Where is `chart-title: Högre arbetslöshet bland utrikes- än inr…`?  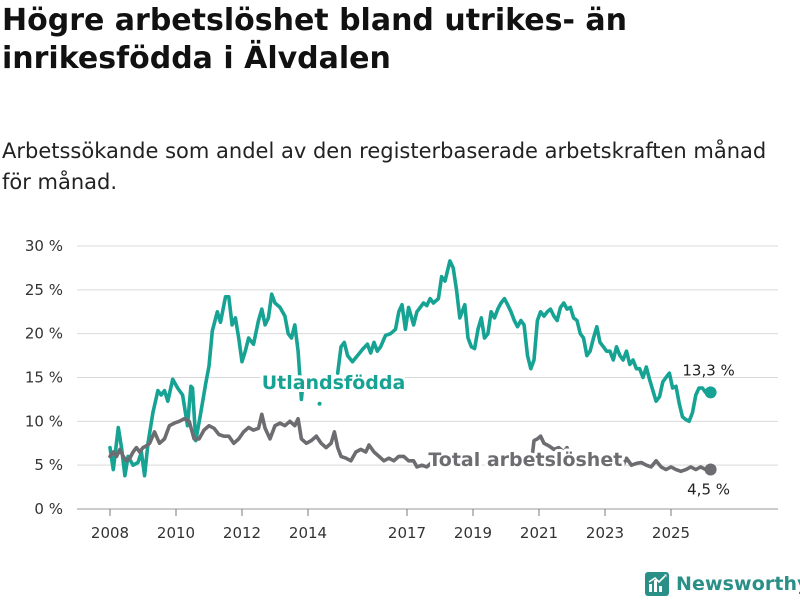 chart-title: Högre arbetslöshet bland utrikes- än inr… is located at coordinates (314, 39).